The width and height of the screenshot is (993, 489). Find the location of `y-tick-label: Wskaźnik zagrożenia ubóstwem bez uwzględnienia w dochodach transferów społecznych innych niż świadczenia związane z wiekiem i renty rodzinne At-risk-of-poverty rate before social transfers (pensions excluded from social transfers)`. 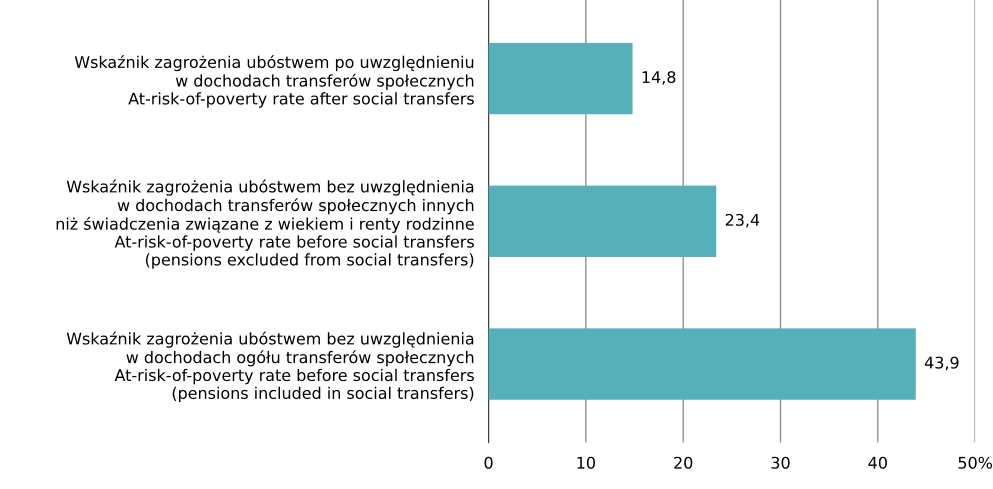

y-tick-label: Wskaźnik zagrożenia ubóstwem bez uwzględnienia w dochodach transferów społecznych innych niż świadczenia związane z wiekiem i renty rodzinne At-risk-of-poverty rate before social transfers (pensions excluded from social transfers) is located at coordinates (265, 224).